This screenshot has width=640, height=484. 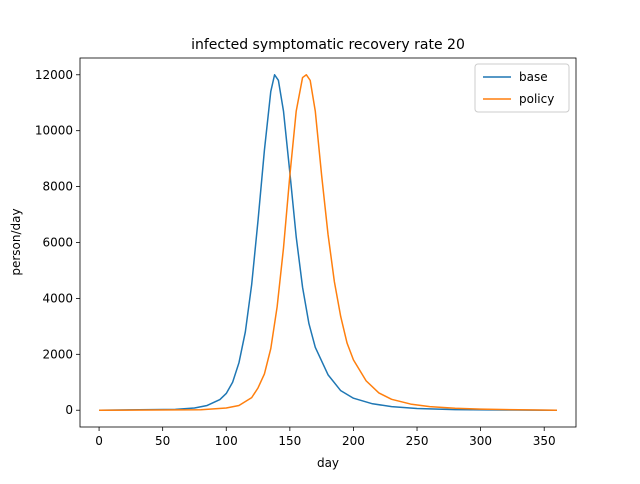 What do you see at coordinates (417, 441) in the screenshot?
I see `x-tick-label: 250` at bounding box center [417, 441].